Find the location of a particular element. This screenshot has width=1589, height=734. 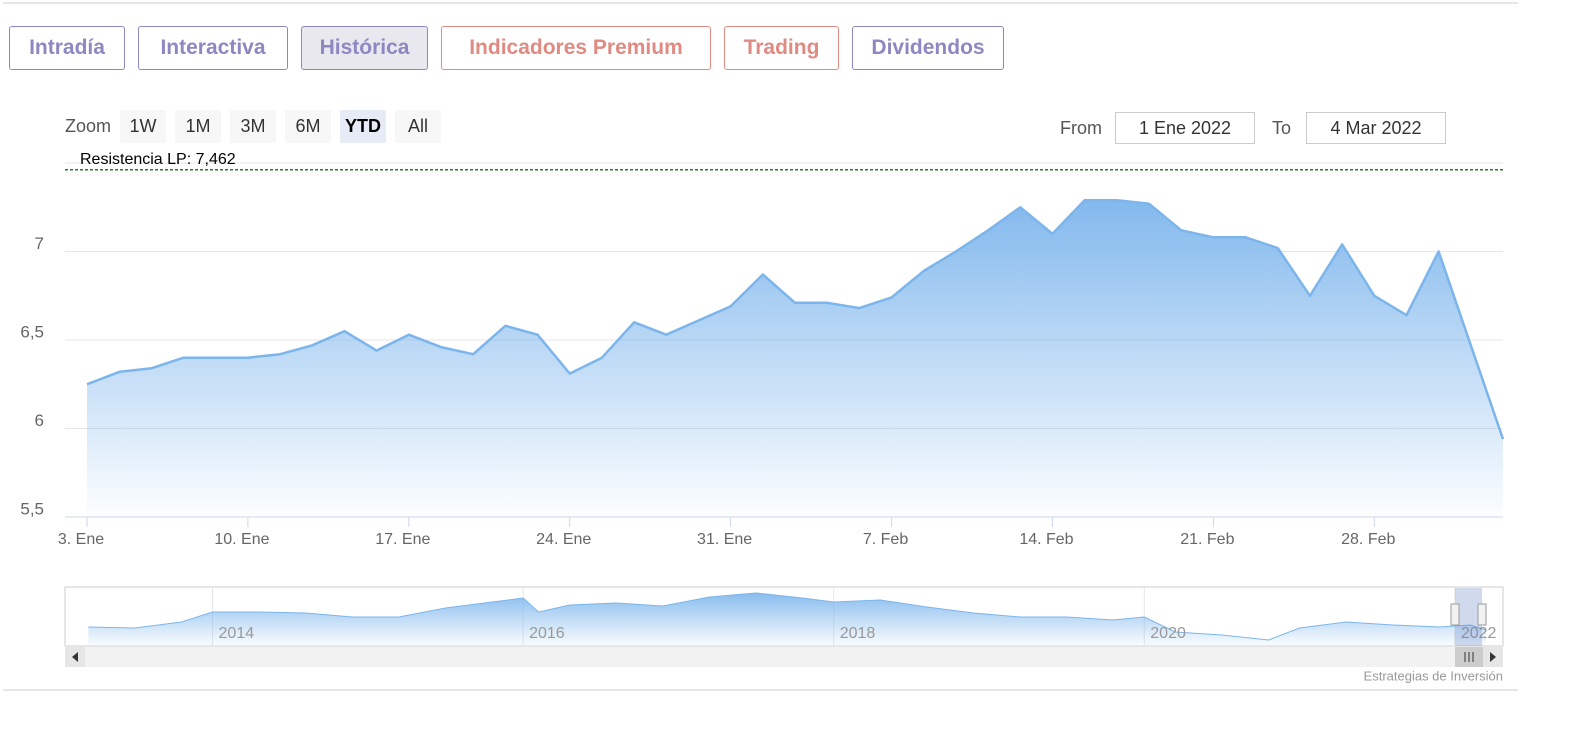

resistance-label: Resistencia LP: 7,462 is located at coordinates (158, 159).